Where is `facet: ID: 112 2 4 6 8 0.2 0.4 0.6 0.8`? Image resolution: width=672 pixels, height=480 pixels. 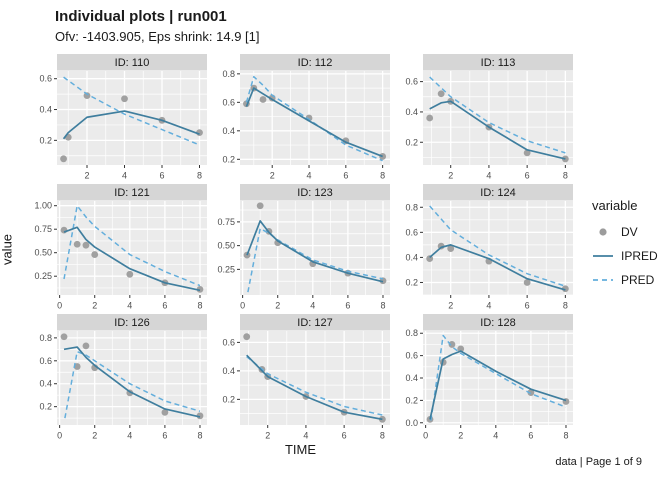 facet: ID: 112 2 4 6 8 0.2 0.4 0.6 0.8 is located at coordinates (306, 117).